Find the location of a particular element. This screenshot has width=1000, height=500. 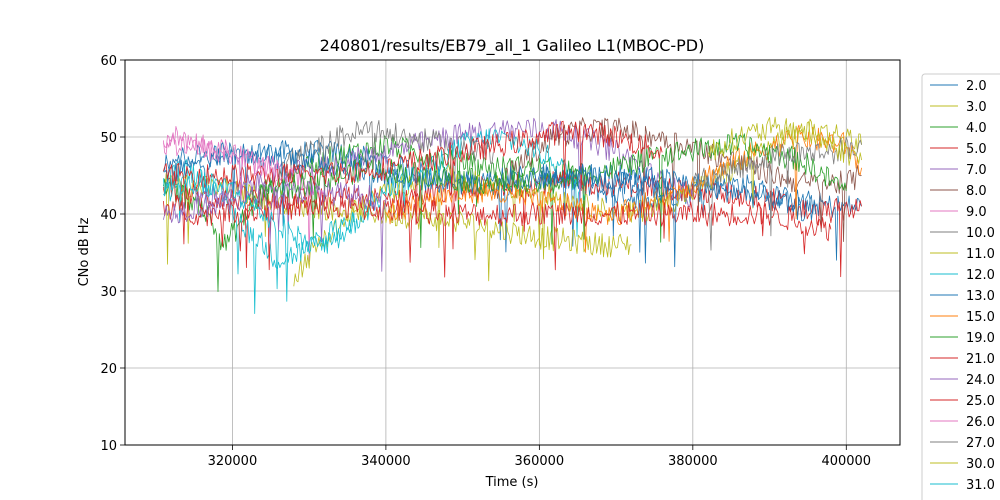

legend-label: 8.0 is located at coordinates (976, 191).